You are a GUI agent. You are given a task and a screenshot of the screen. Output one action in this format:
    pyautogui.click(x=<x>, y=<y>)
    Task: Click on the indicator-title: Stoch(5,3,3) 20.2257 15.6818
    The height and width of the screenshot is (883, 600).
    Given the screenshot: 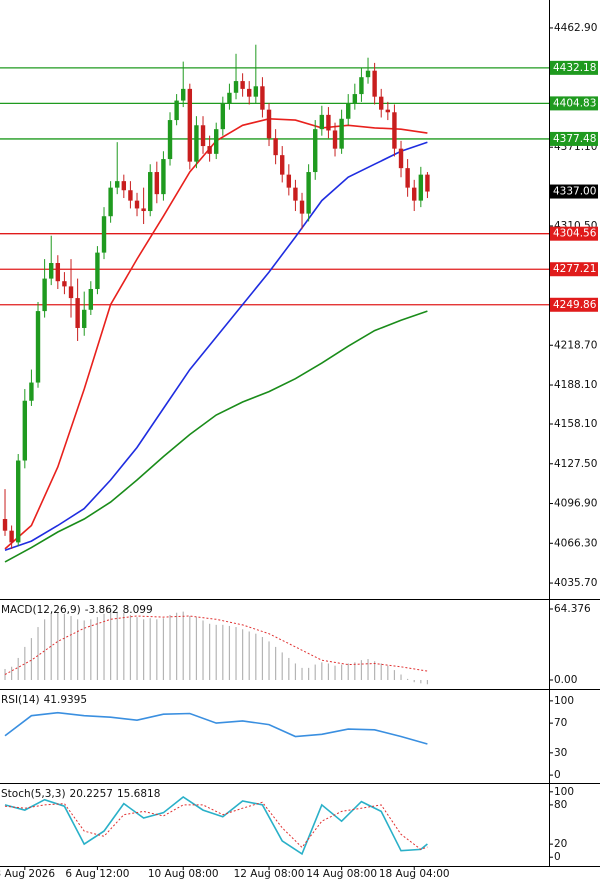 What is the action you would take?
    pyautogui.click(x=80, y=794)
    